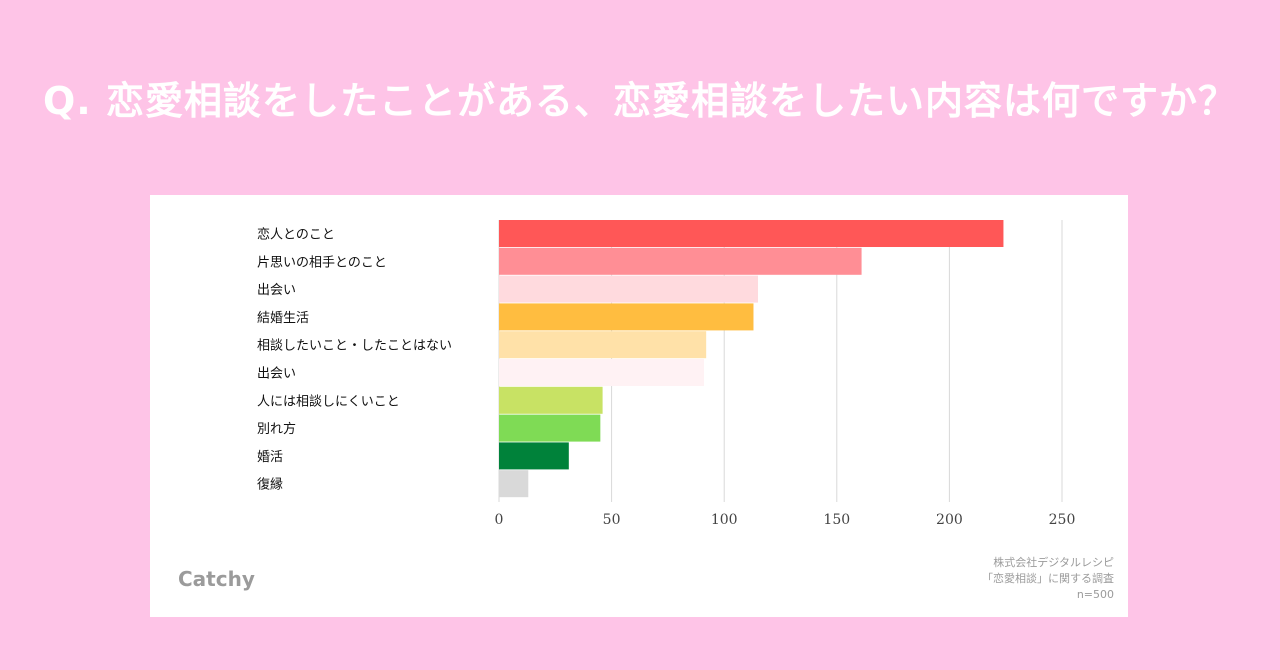 The height and width of the screenshot is (670, 1280). Describe the element at coordinates (354, 346) in the screenshot. I see `category-label: 相談したいこと・したことはない` at that location.